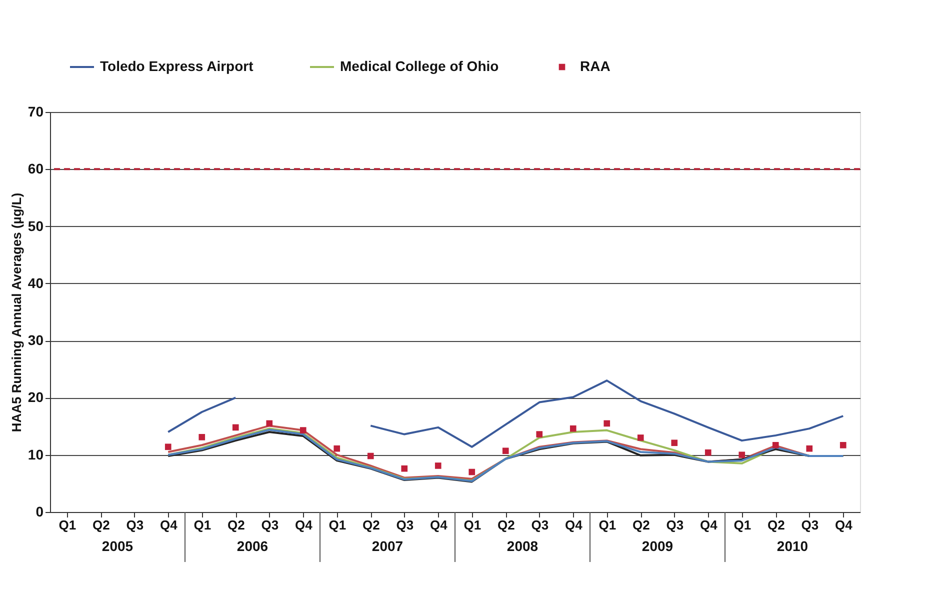 The width and height of the screenshot is (940, 613). Describe the element at coordinates (595, 66) in the screenshot. I see `legend-label: RAA` at that location.